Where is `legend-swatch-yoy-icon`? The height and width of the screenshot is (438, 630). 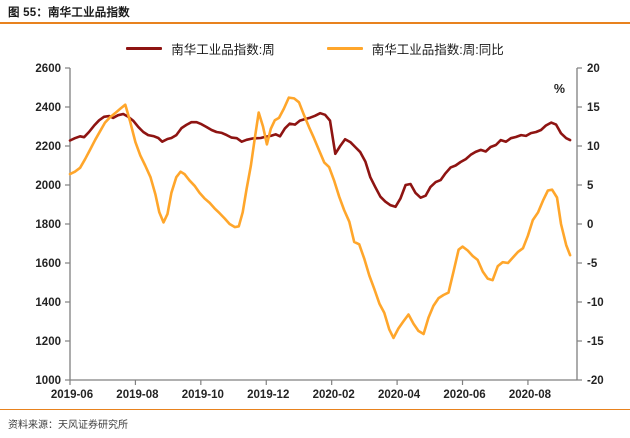
legend-swatch-yoy-icon is located at coordinates (344, 48).